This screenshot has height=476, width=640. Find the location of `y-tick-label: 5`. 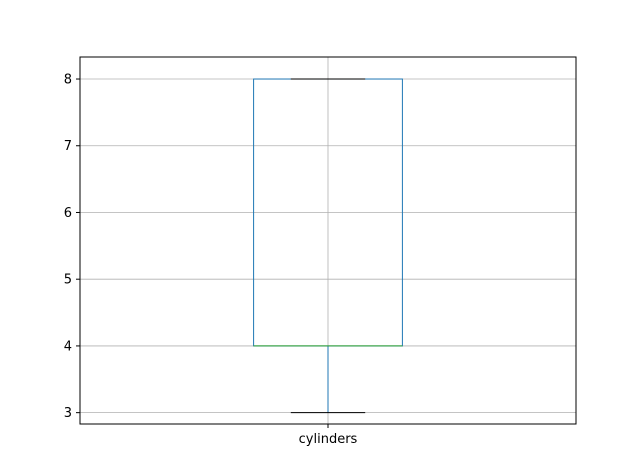

y-tick-label: 5 is located at coordinates (68, 280).